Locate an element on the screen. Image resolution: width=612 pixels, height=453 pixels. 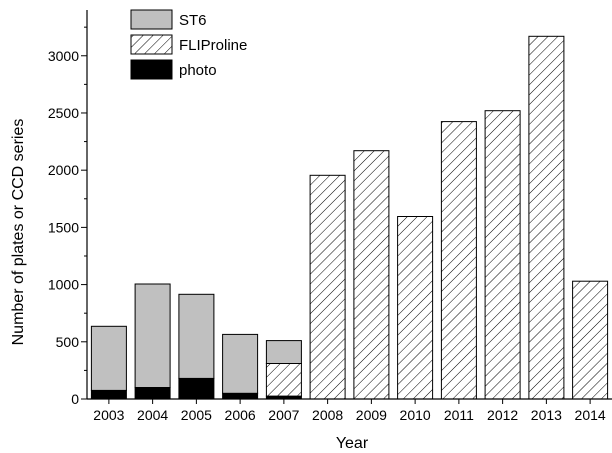
x-tick-label-2013: 2013 is located at coordinates (546, 415).